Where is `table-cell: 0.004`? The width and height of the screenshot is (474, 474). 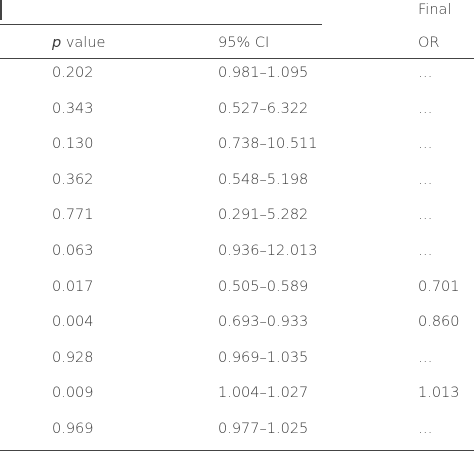
table-cell: 0.004 is located at coordinates (73, 322).